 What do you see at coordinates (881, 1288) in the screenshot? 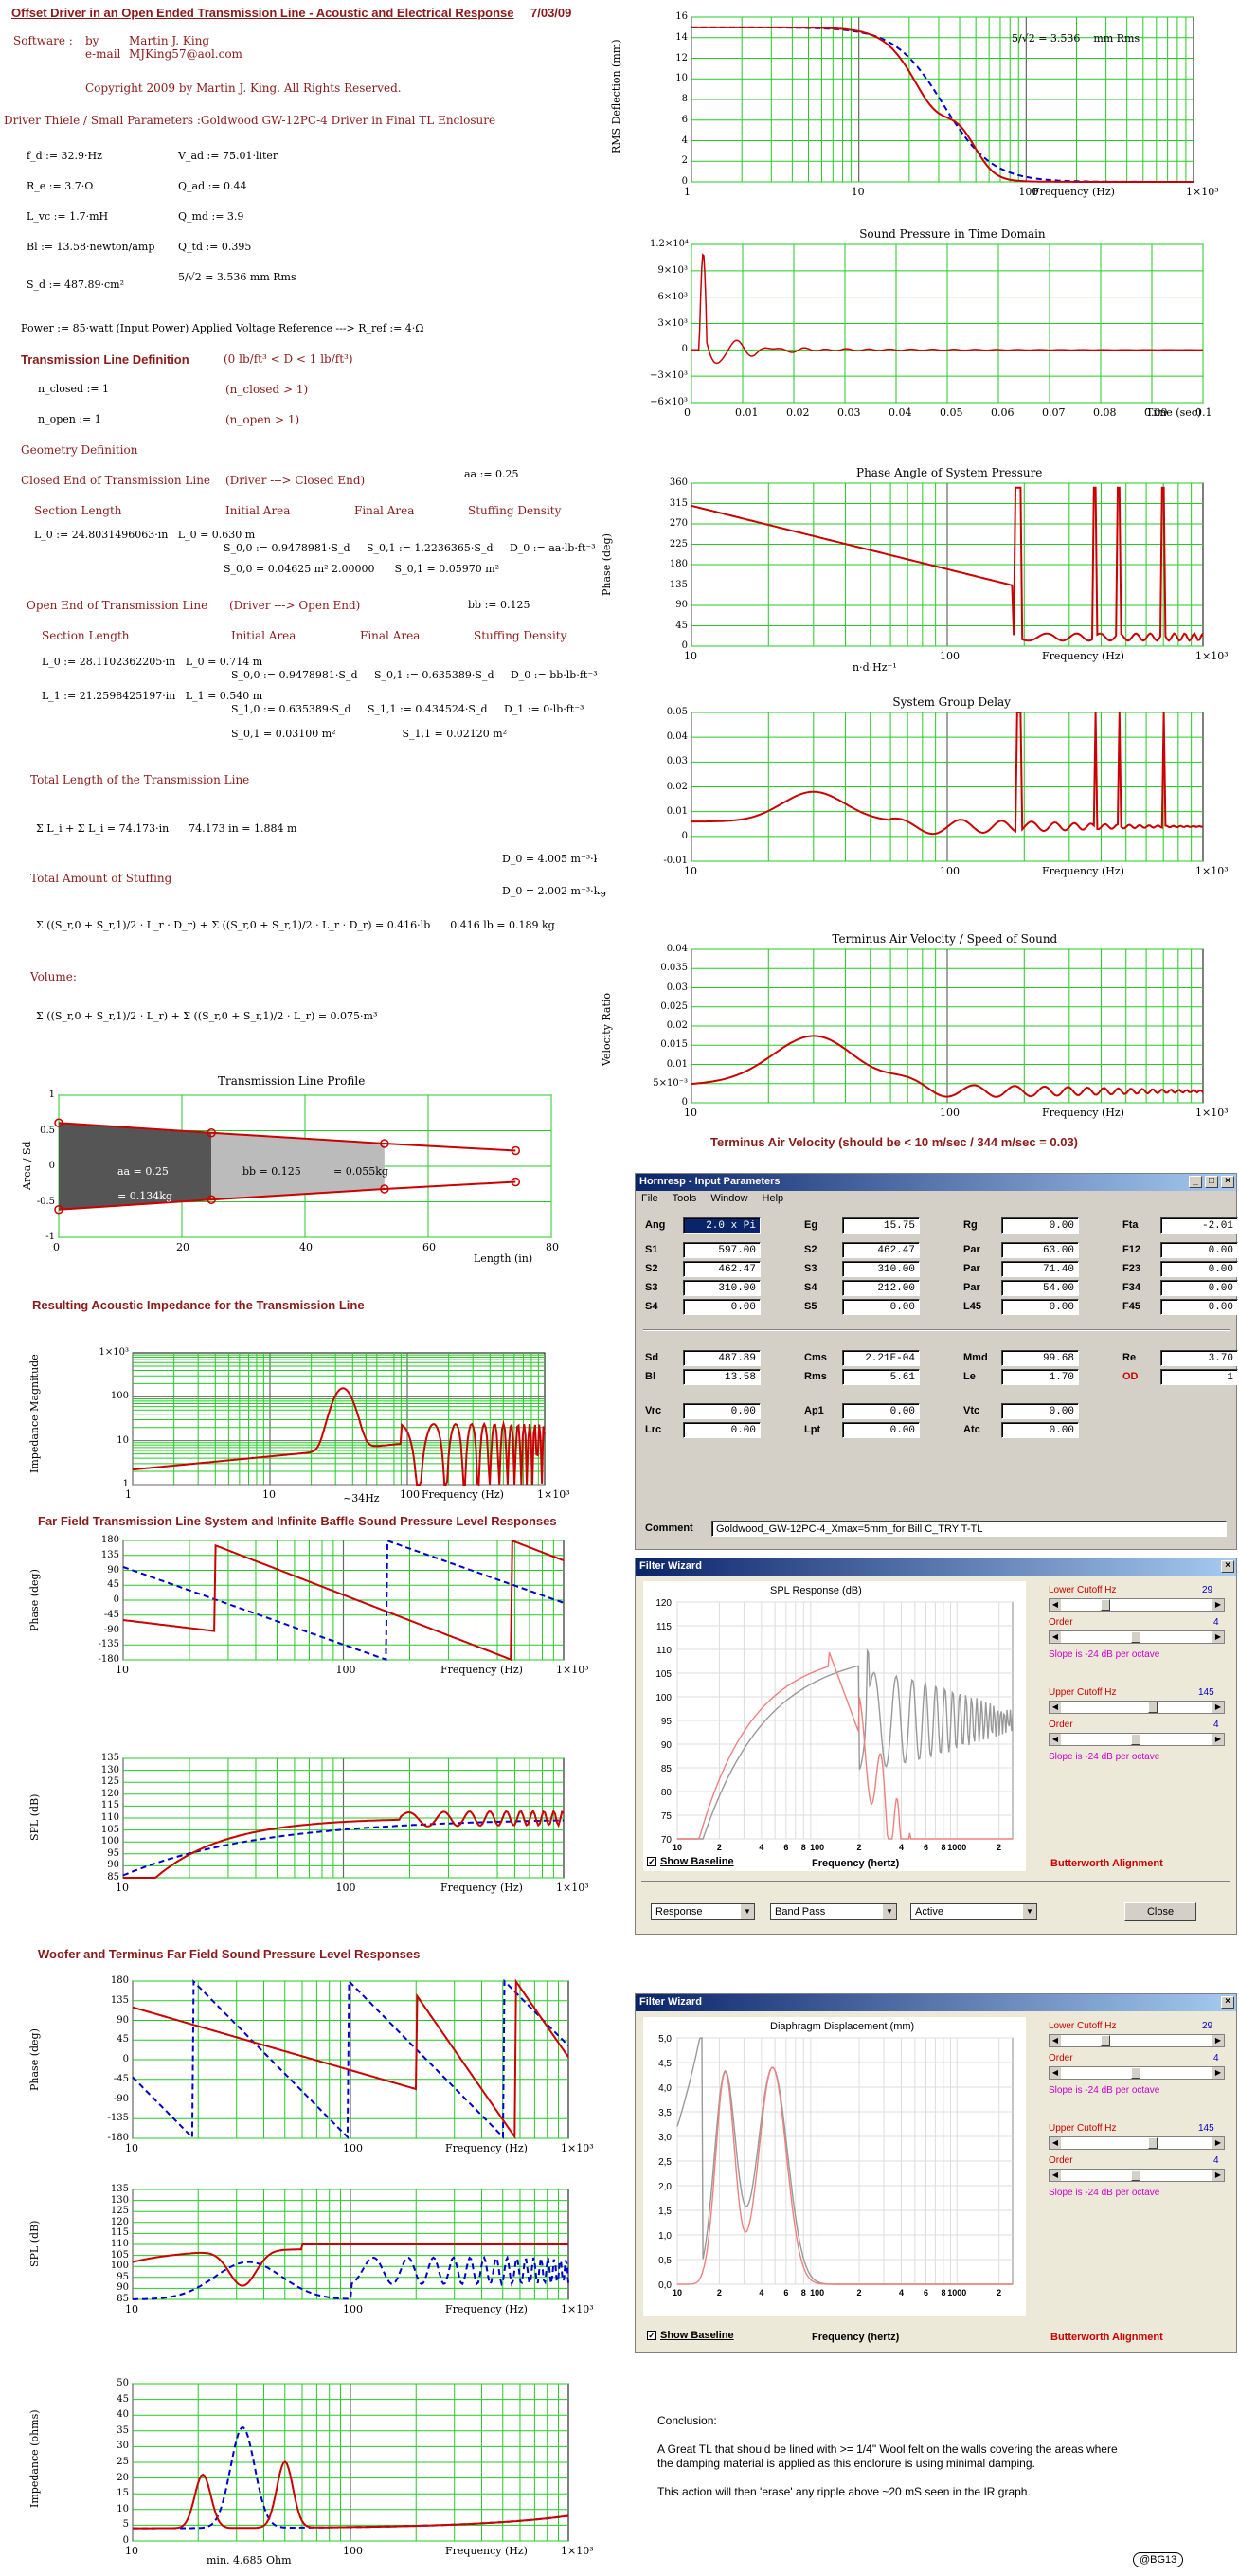
I see `hornresp-field-s4: 212.00` at bounding box center [881, 1288].